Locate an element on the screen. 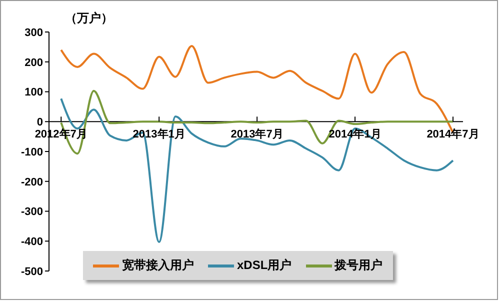 This screenshot has width=501, height=302. y-tick-label: -200 is located at coordinates (31, 182).